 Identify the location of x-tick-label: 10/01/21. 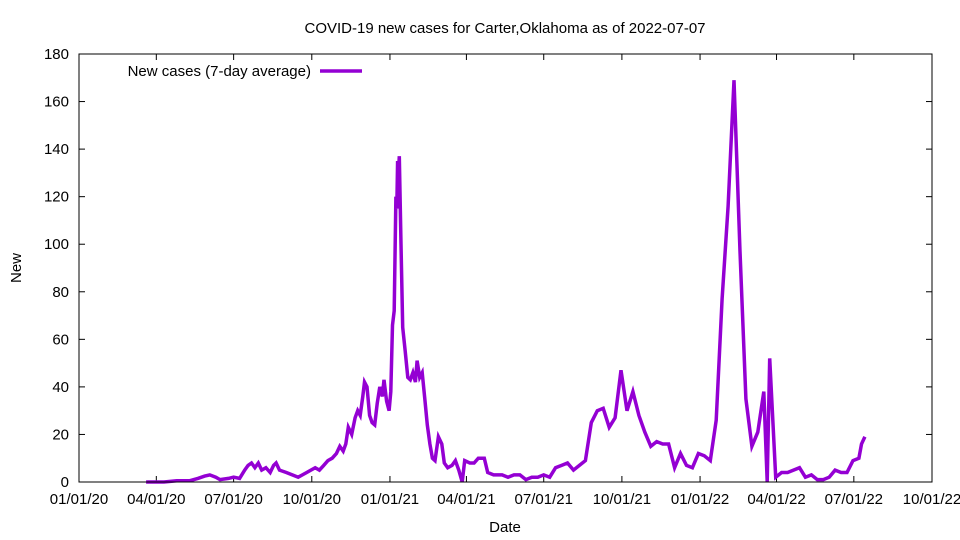
(622, 499).